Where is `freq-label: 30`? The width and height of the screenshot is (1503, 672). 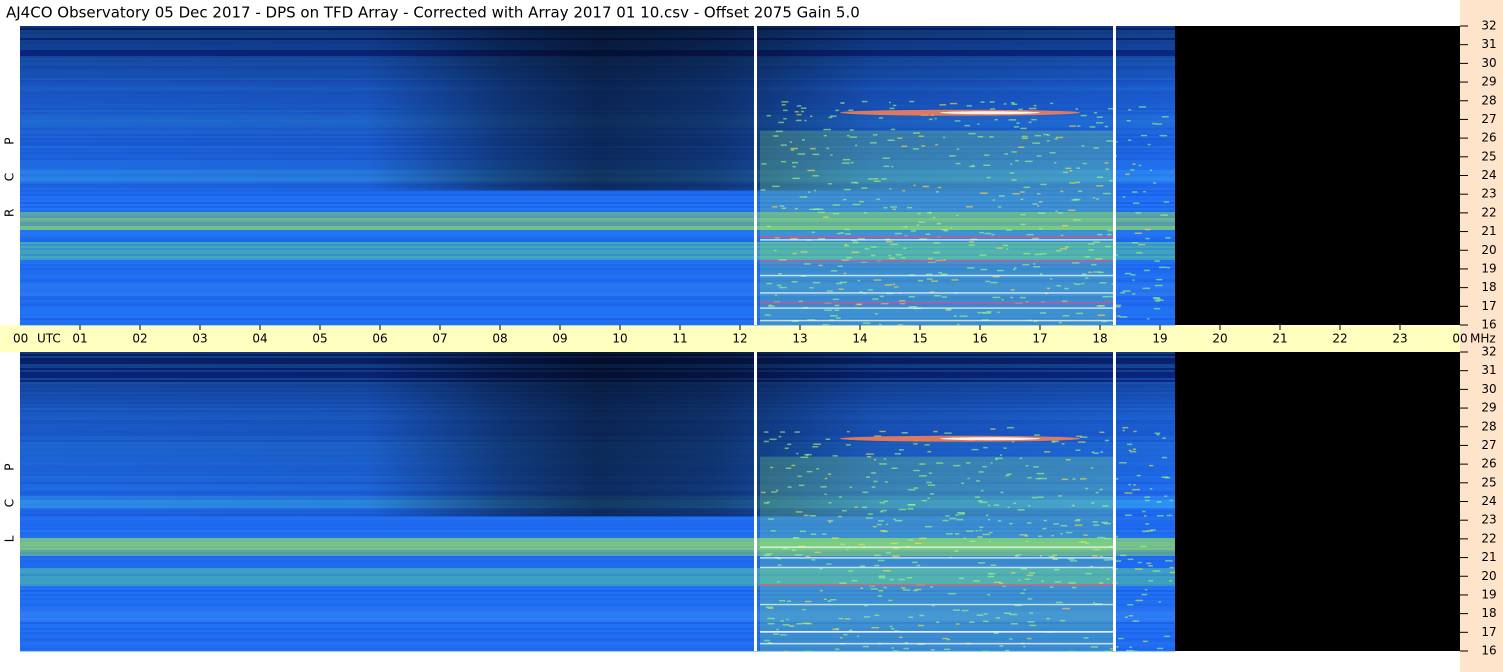
freq-label: 30 is located at coordinates (1488, 63).